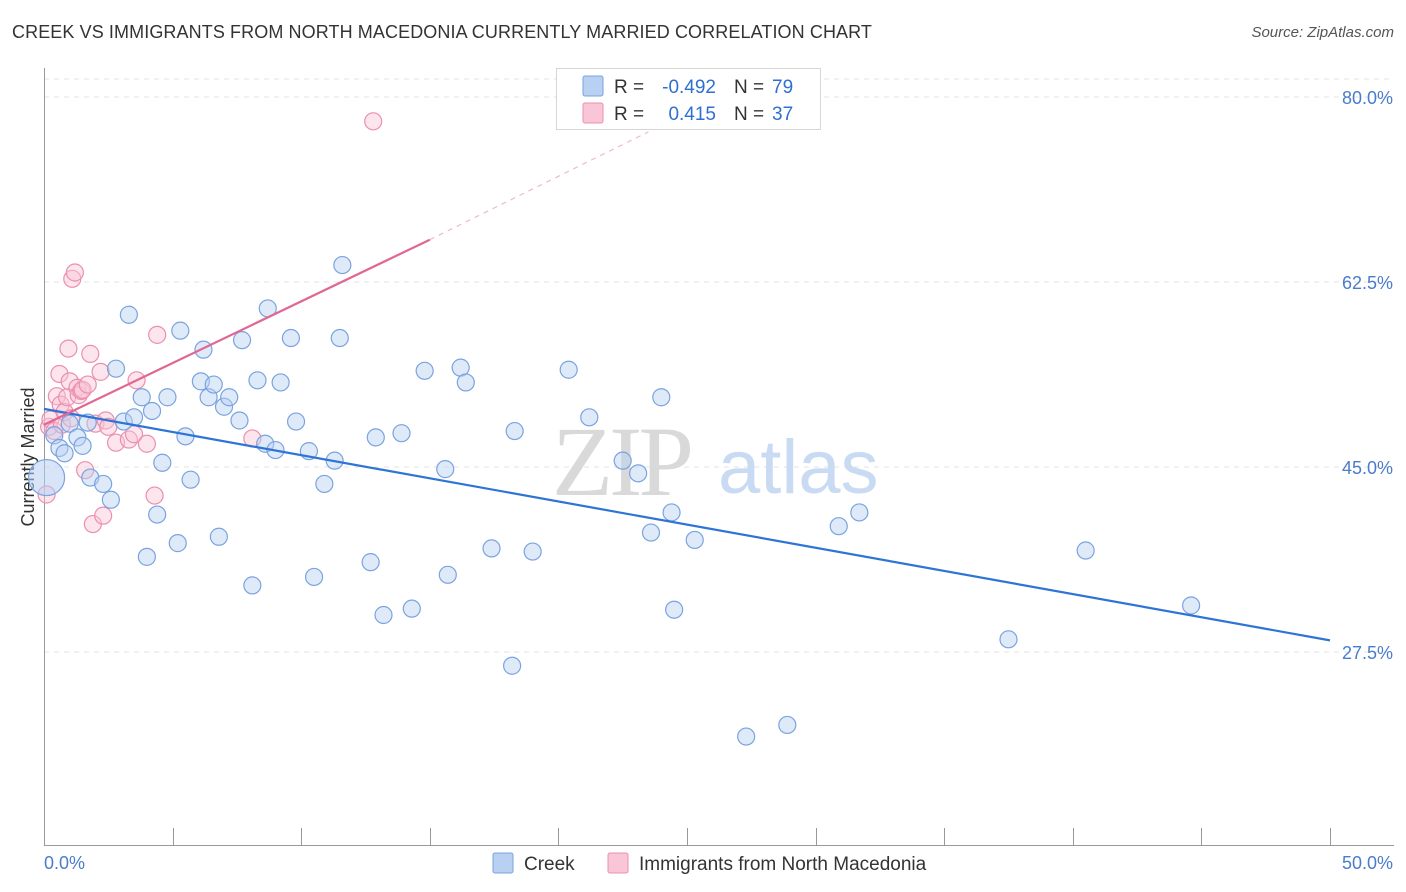 The image size is (1406, 892). What do you see at coordinates (1367, 375) in the screenshot?
I see `y-tick-labels: 27.5% 45.0% 62.5% 80.0%` at bounding box center [1367, 375].